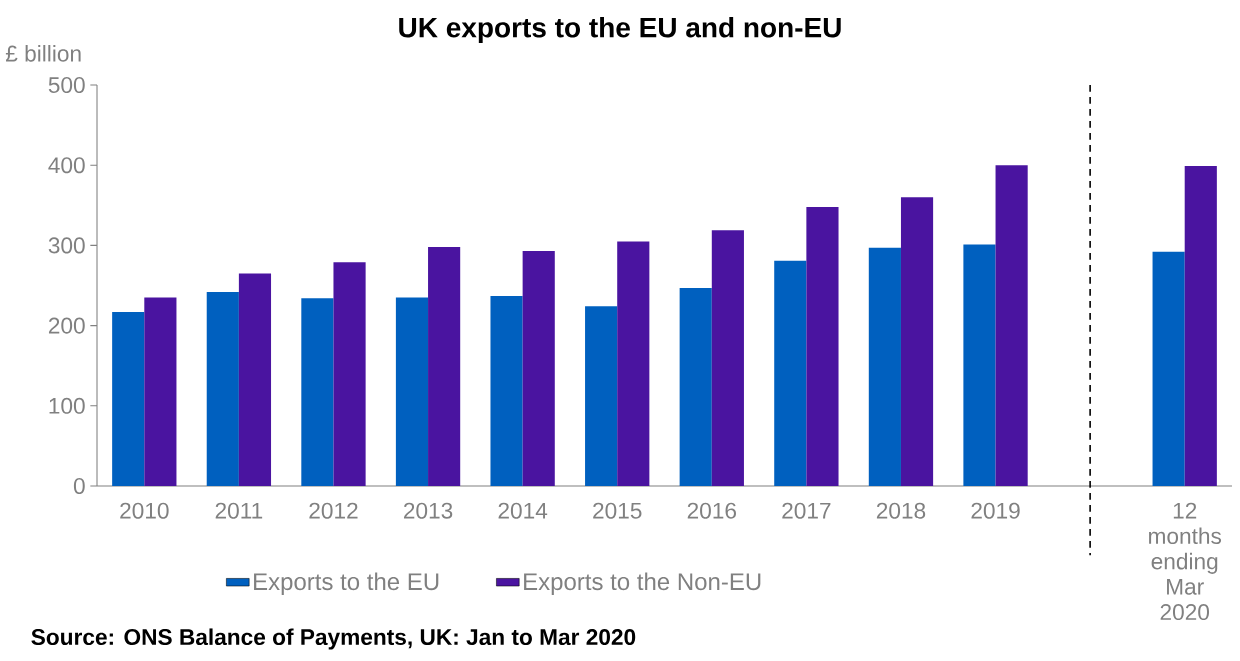 Image resolution: width=1240 pixels, height=661 pixels. I want to click on x-tick-label: 2012, so click(333, 510).